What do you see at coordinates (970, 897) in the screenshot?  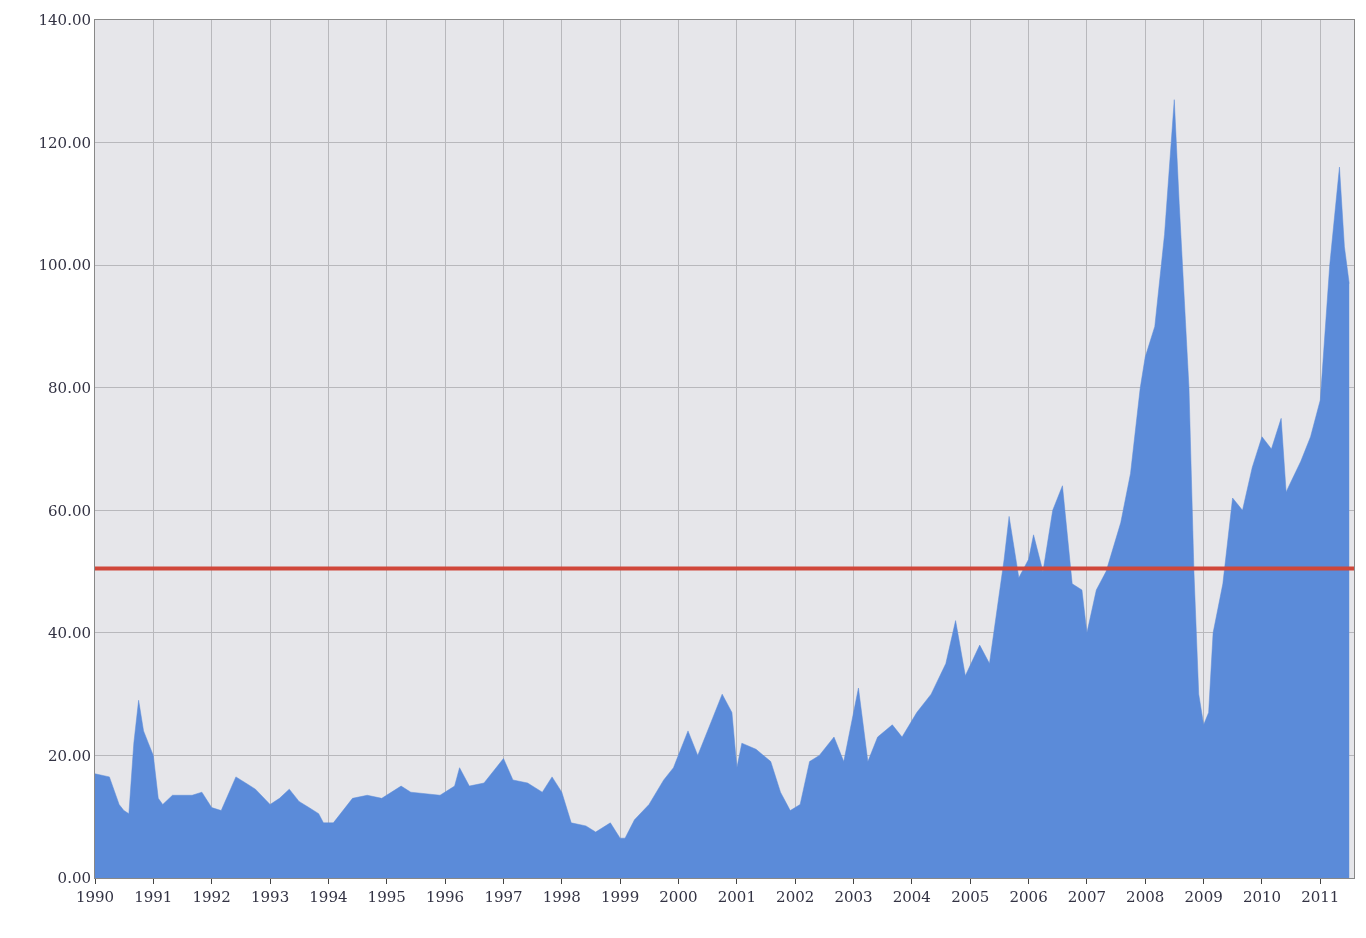 I see `x-tick-label: 2005` at bounding box center [970, 897].